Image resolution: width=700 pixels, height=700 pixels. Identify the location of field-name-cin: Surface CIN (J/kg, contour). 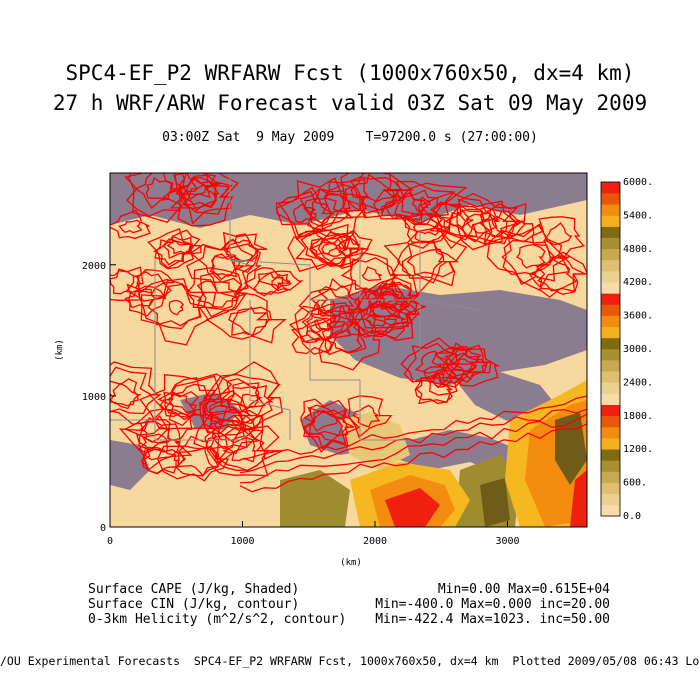
(194, 604).